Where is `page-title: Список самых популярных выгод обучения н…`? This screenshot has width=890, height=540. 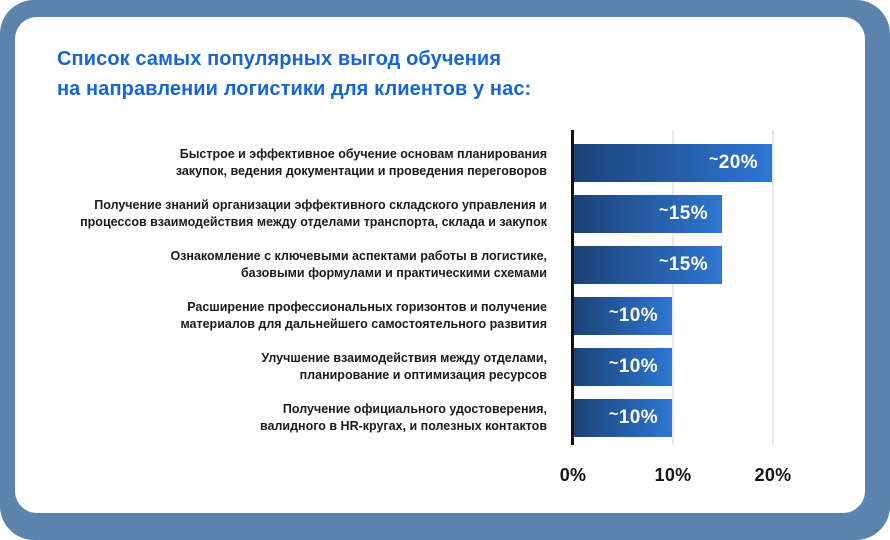 page-title: Список самых популярных выгод обучения н… is located at coordinates (294, 74).